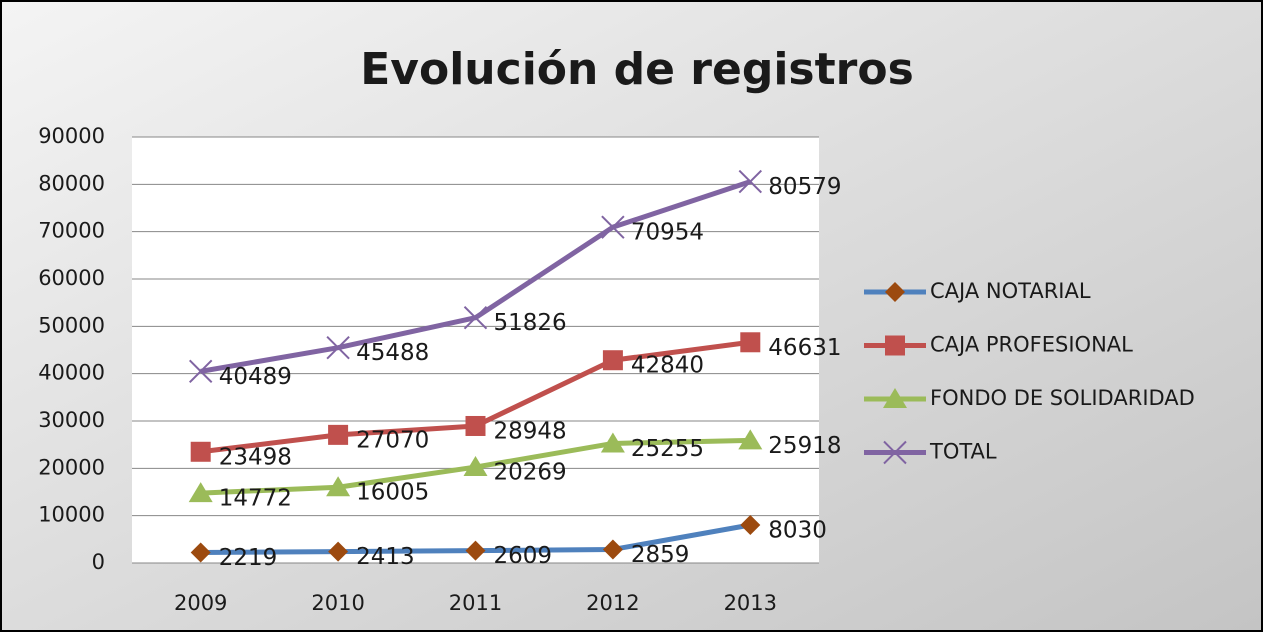 This screenshot has height=632, width=1263. What do you see at coordinates (71, 515) in the screenshot?
I see `y-tick-label: 10000` at bounding box center [71, 515].